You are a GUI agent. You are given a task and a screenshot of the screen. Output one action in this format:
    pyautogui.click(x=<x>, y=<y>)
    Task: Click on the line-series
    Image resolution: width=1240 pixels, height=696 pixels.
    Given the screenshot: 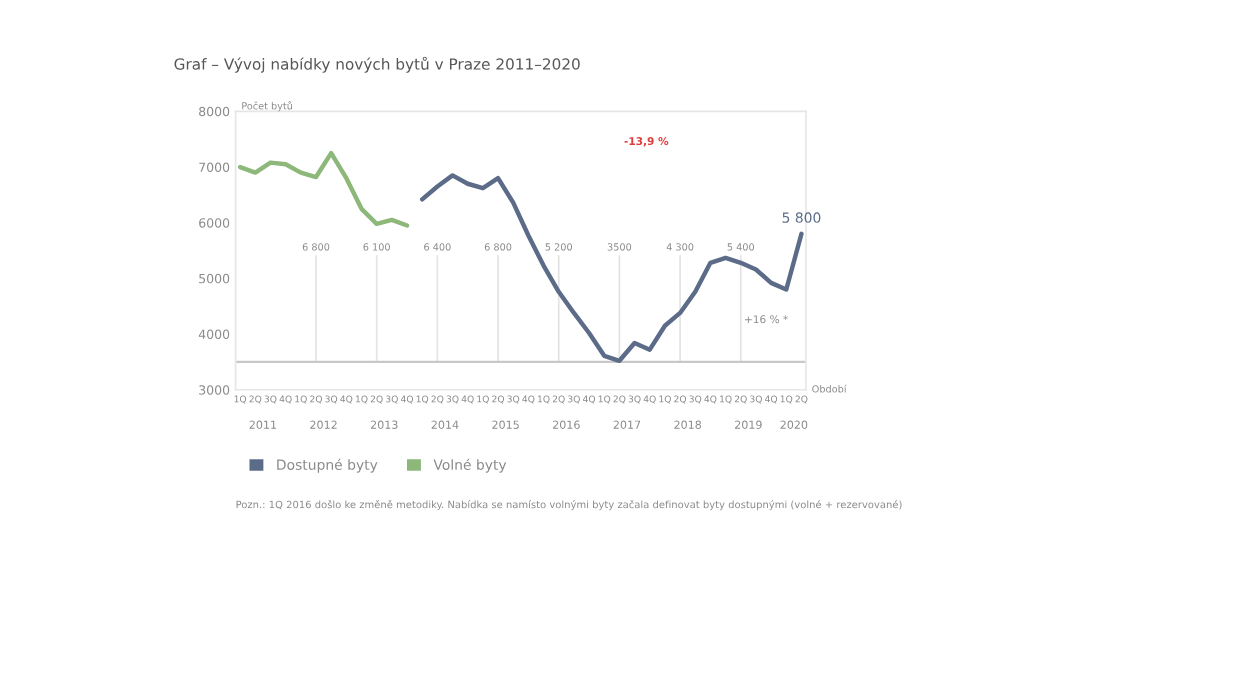 What is the action you would take?
    pyautogui.click(x=323, y=189)
    